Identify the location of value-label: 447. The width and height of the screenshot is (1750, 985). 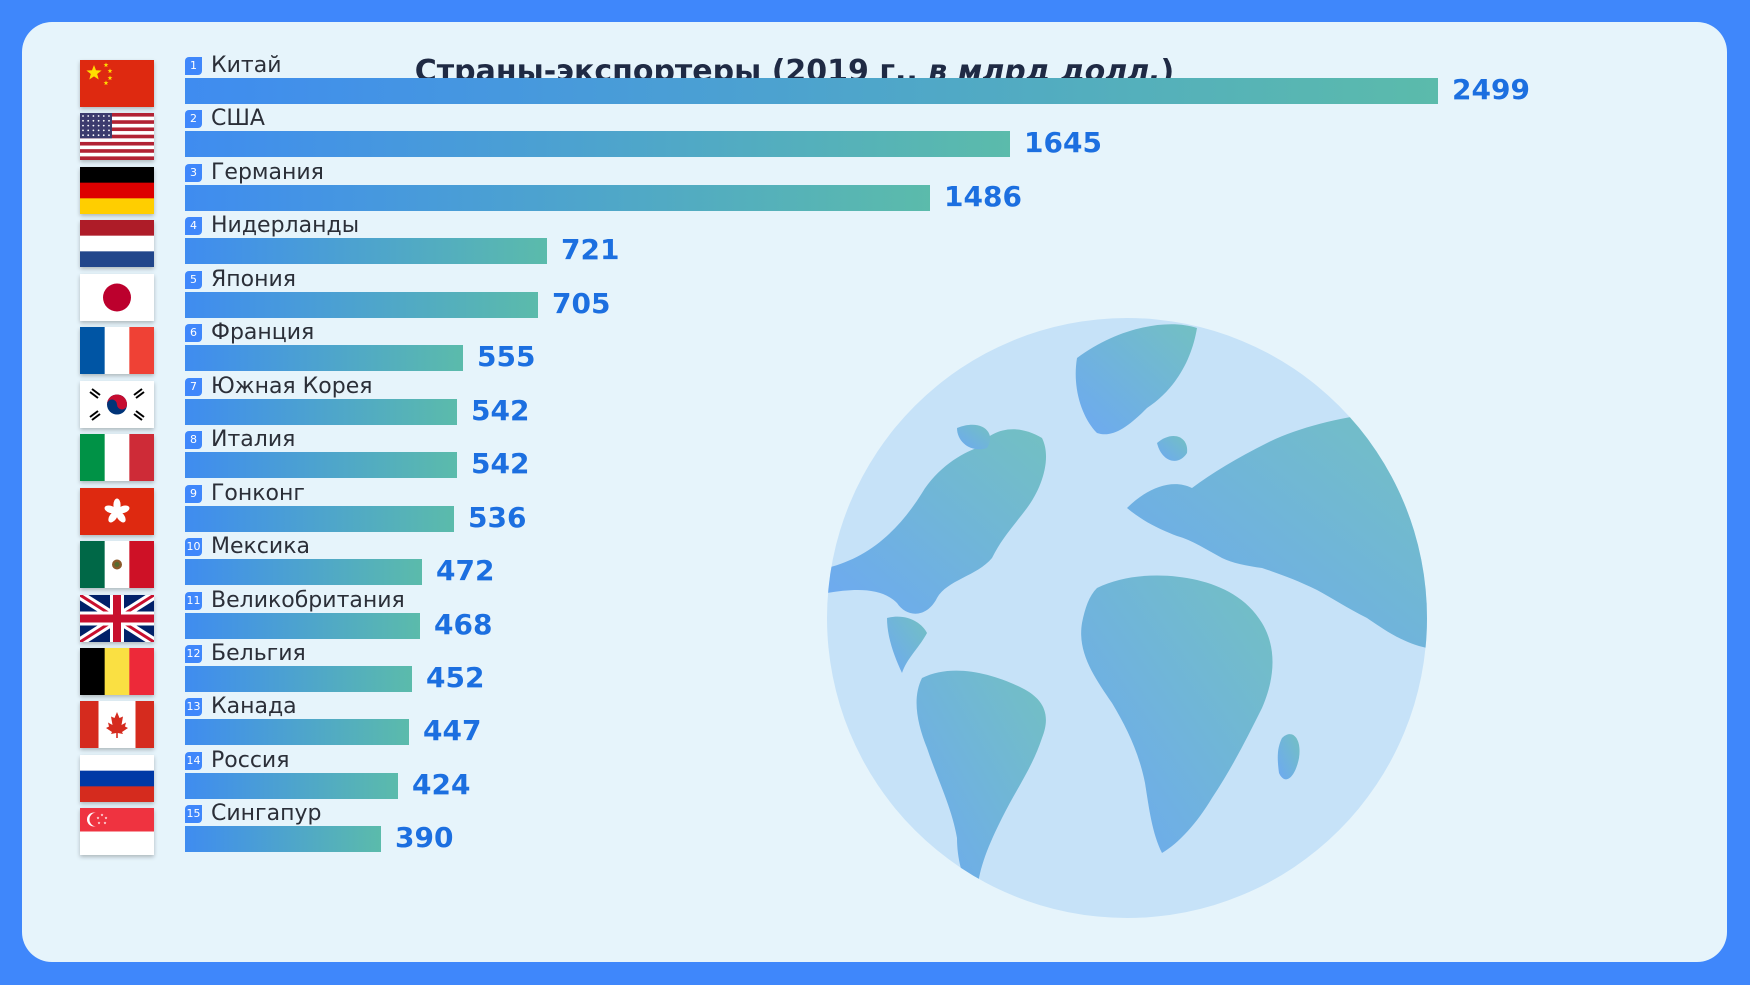
(452, 731).